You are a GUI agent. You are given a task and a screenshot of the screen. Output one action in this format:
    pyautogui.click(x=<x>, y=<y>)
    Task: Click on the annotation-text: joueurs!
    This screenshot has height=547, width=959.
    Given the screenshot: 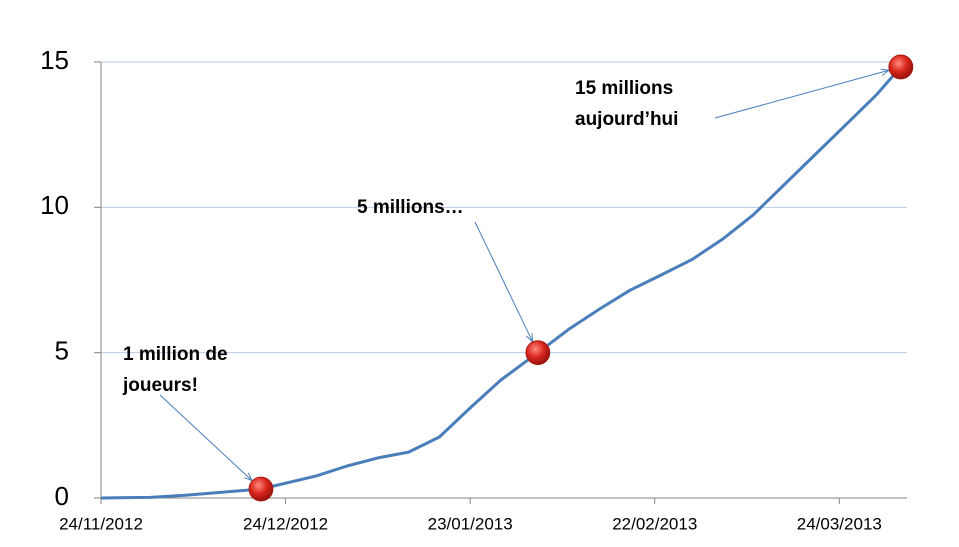 What is the action you would take?
    pyautogui.click(x=160, y=385)
    